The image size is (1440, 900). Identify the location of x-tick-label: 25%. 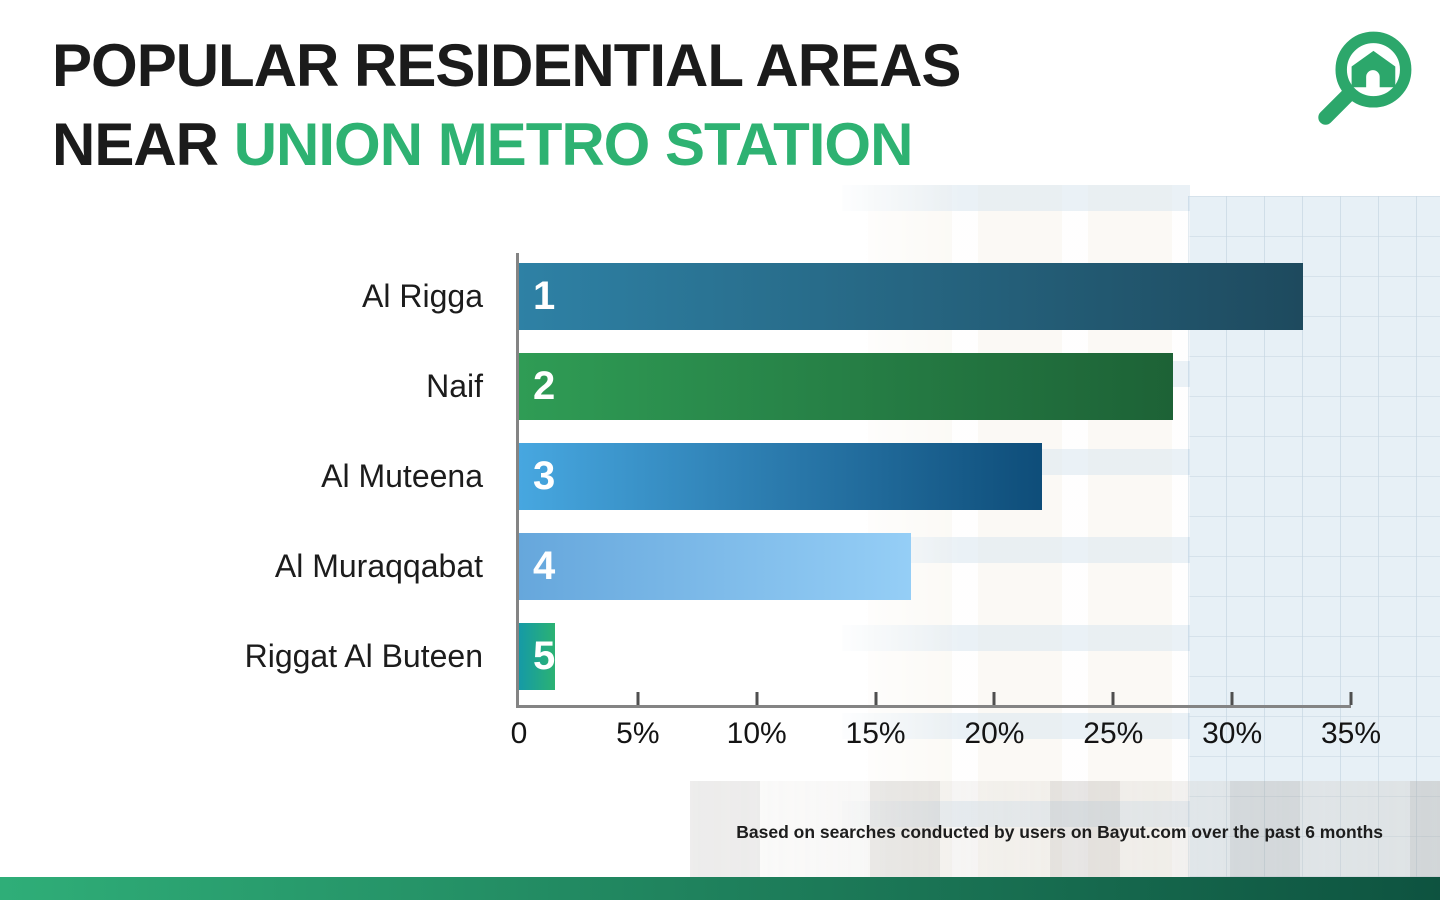
(1113, 733).